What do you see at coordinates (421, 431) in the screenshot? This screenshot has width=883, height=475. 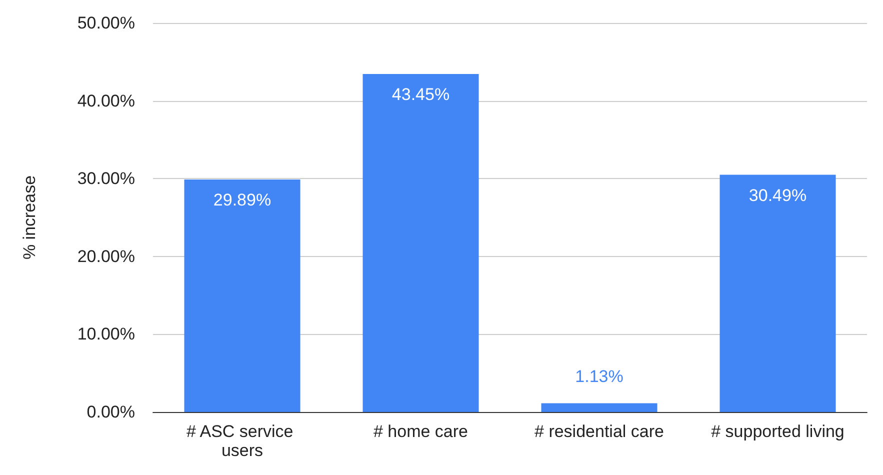 I see `x-tick-label: # home care` at bounding box center [421, 431].